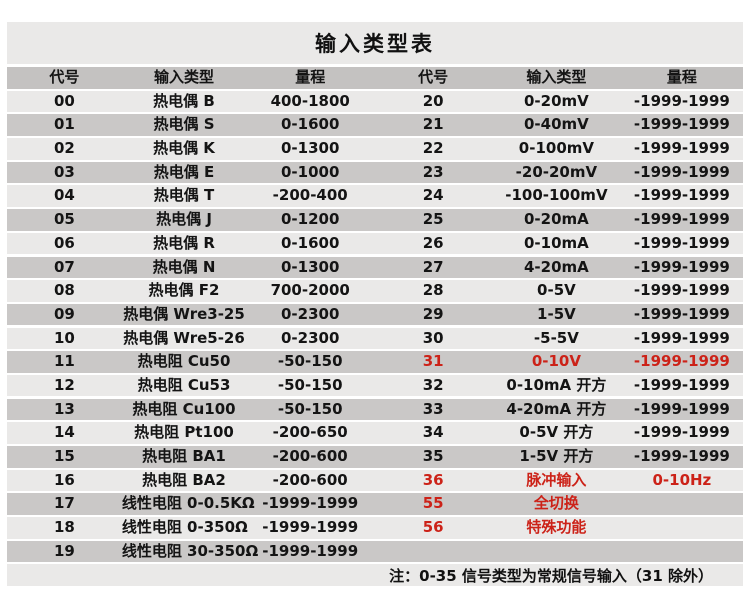 This screenshot has width=750, height=604. What do you see at coordinates (375, 504) in the screenshot?
I see `table-row: 17 线性电阻 0-0.5KΩ -1999-1999 55 全切换` at bounding box center [375, 504].